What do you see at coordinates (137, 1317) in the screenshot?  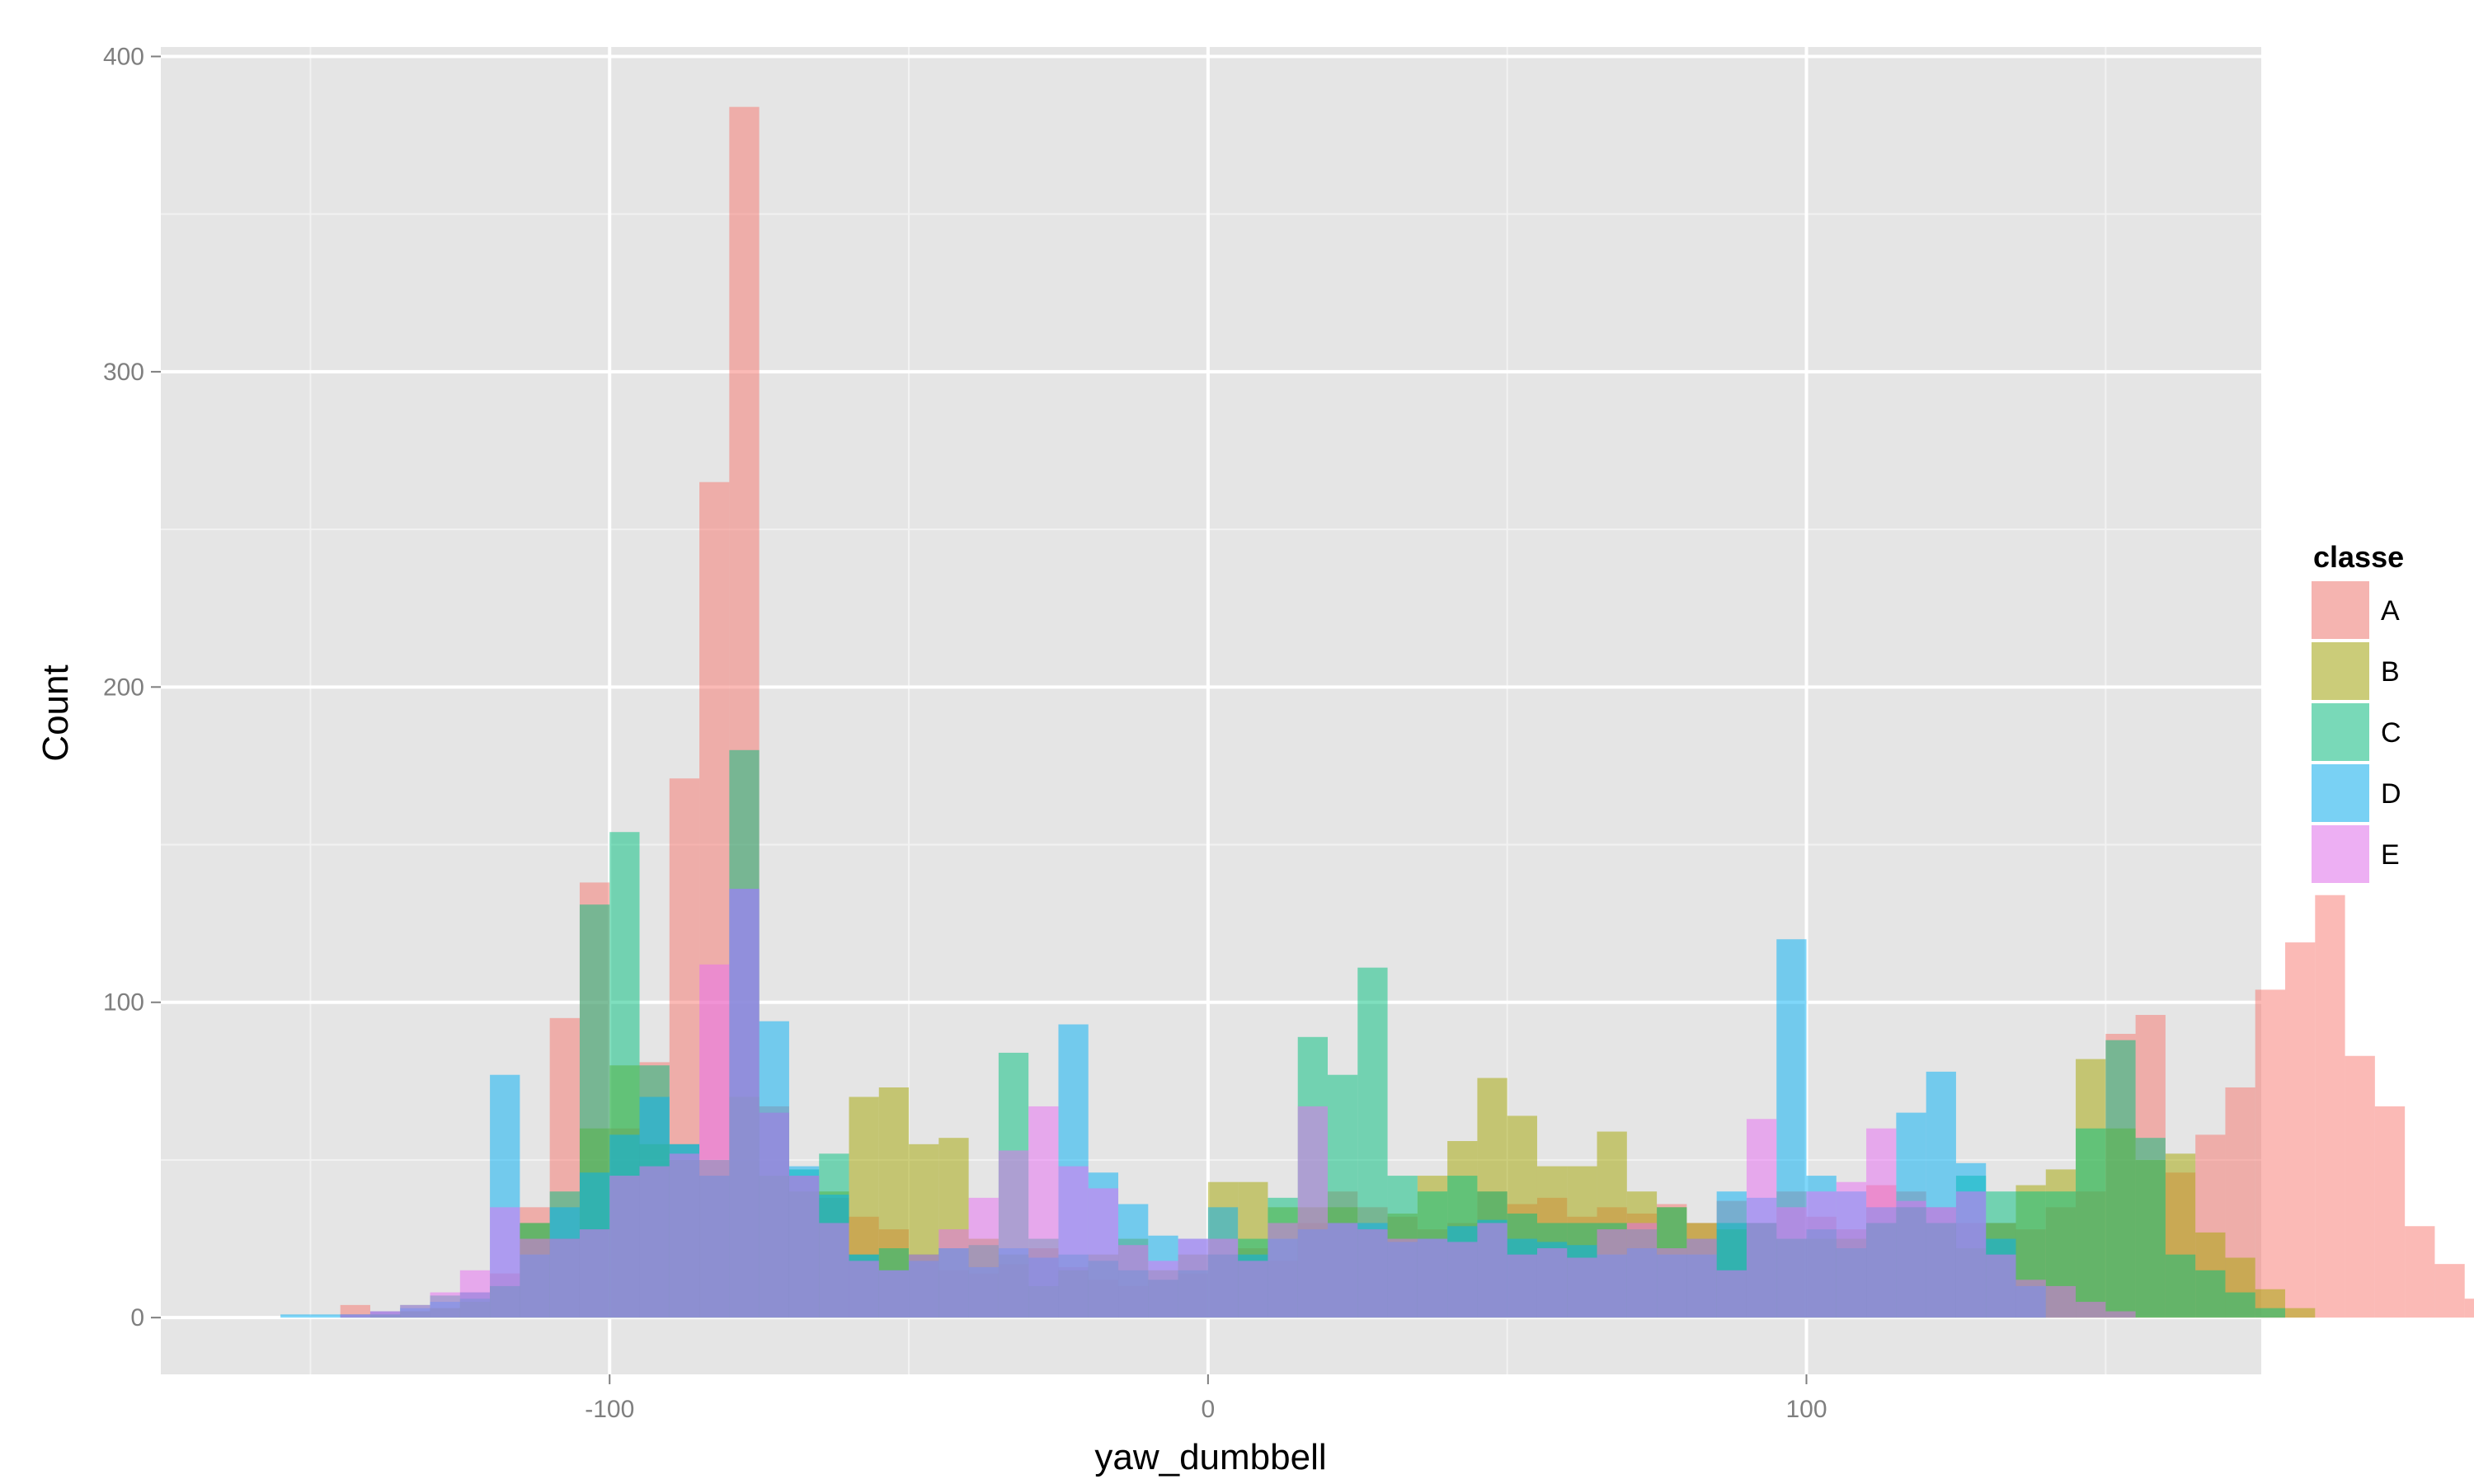 I see `y-tick-label: 0` at bounding box center [137, 1317].